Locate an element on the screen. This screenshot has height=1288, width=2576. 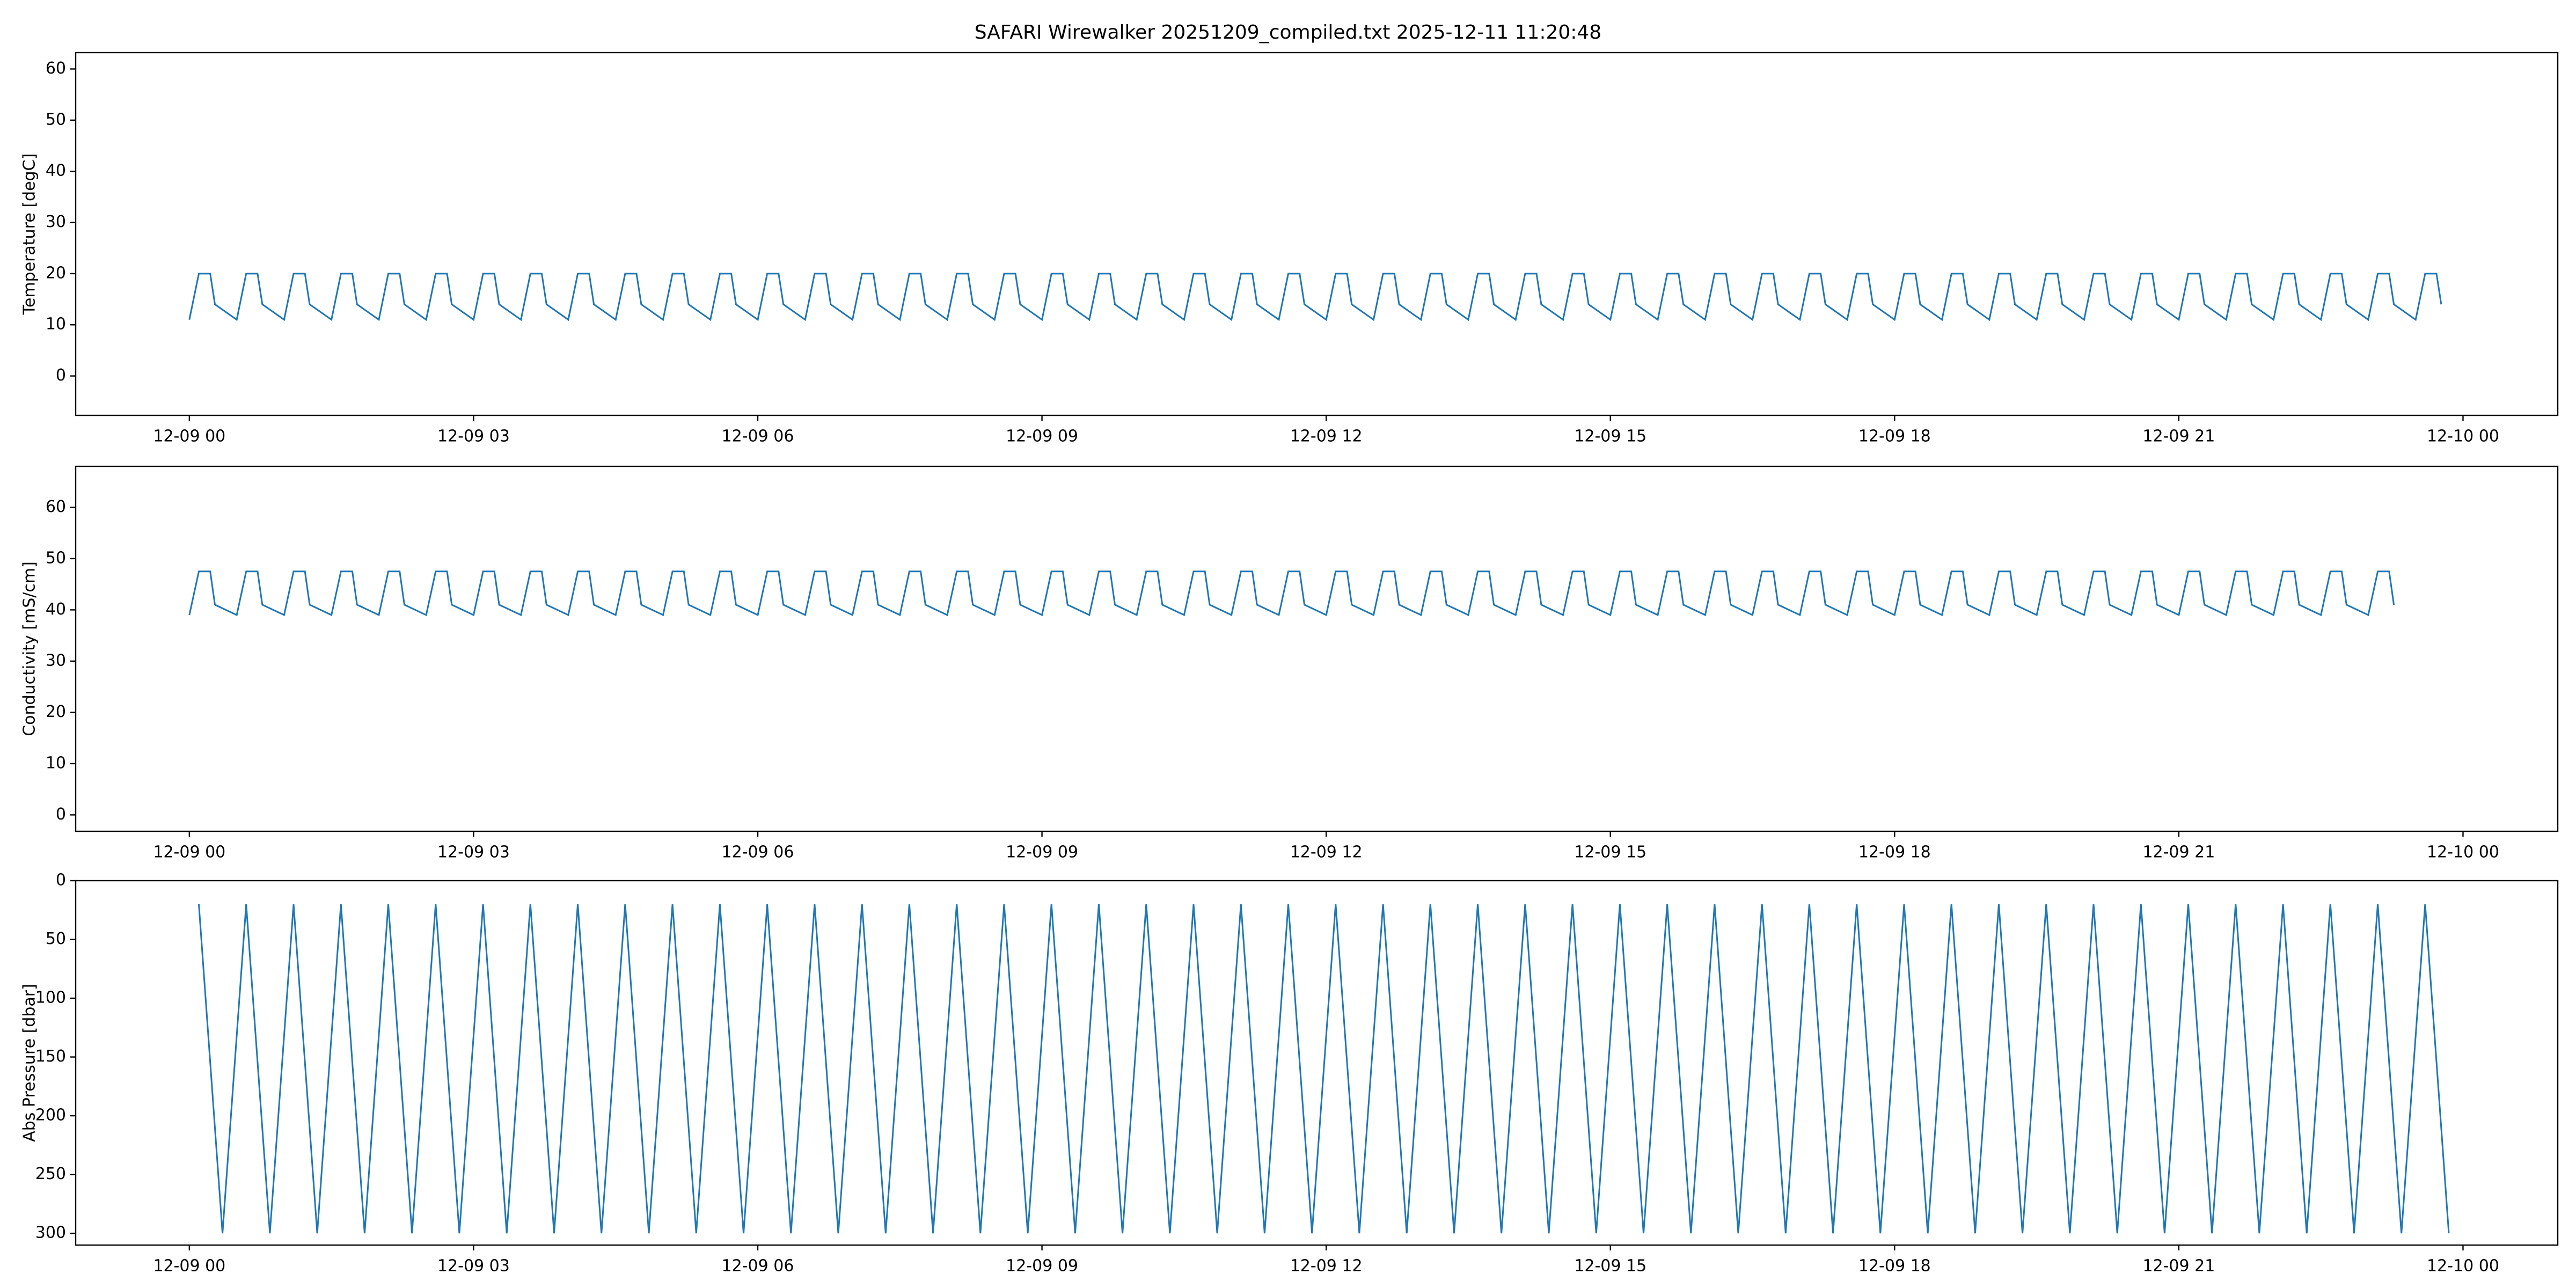
y-tick-label: 150 is located at coordinates (50, 1056).